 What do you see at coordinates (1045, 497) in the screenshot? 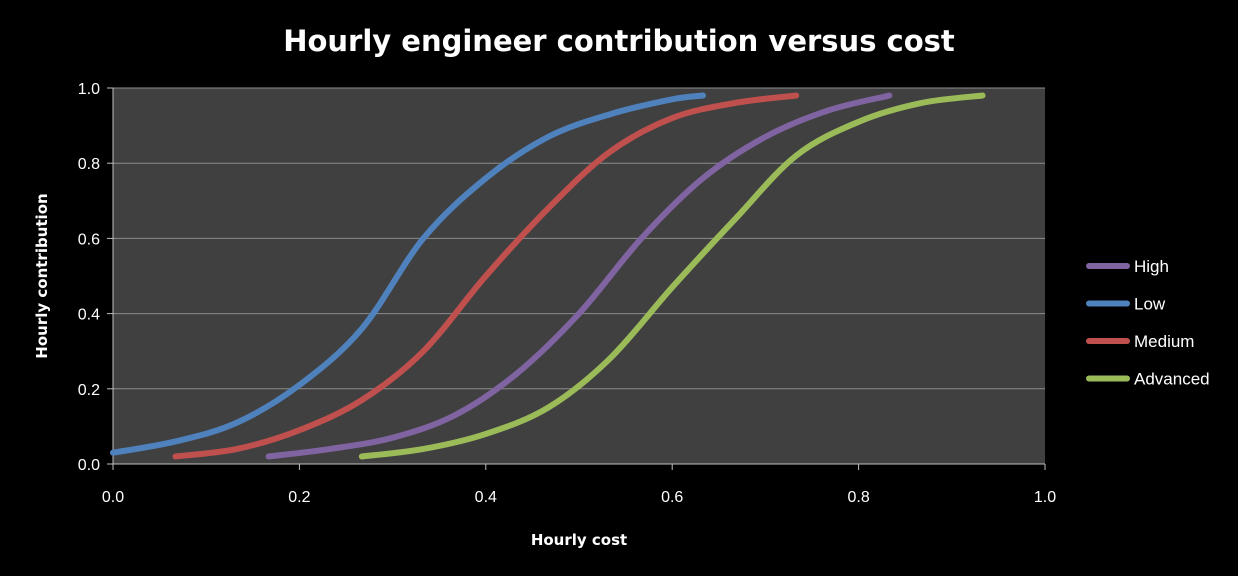
I see `x-tick-label: 1.0` at bounding box center [1045, 497].